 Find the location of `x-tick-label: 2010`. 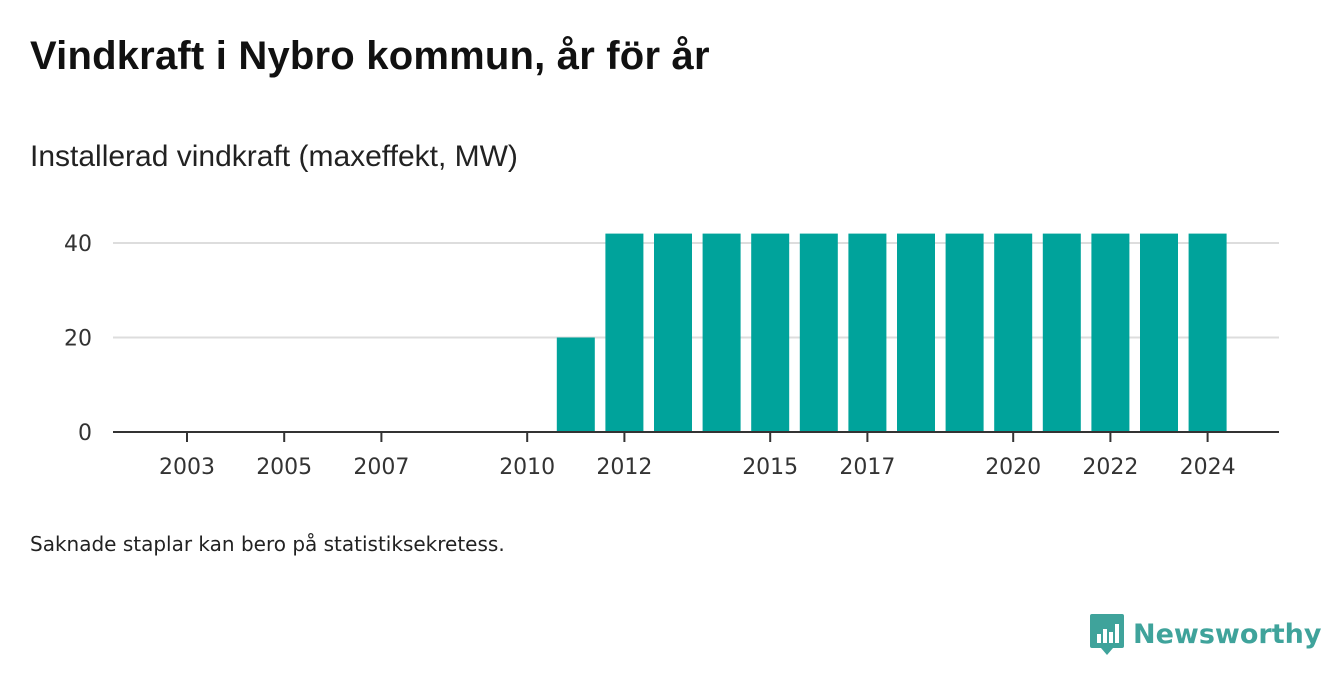

x-tick-label: 2010 is located at coordinates (527, 467).